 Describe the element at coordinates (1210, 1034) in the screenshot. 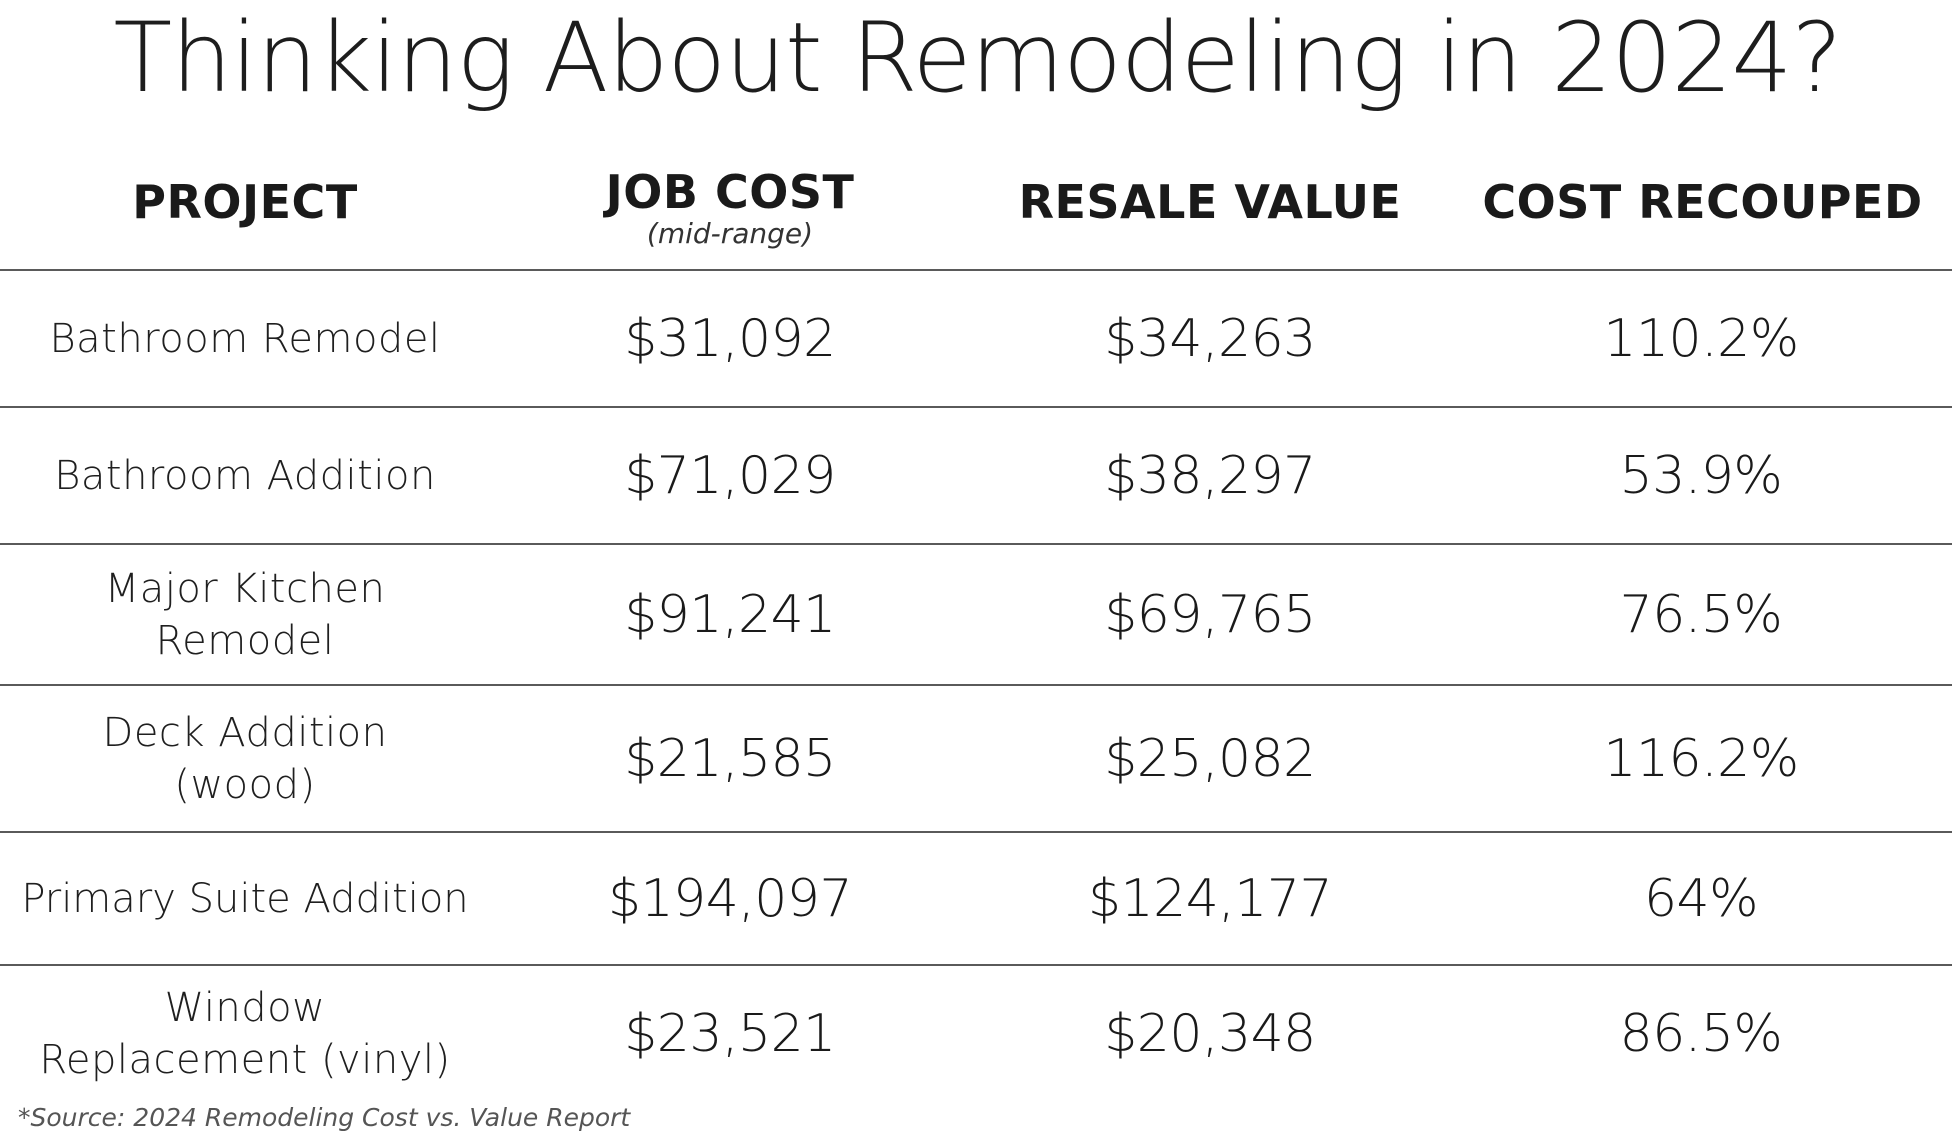

I see `resale-value: $20,348` at that location.